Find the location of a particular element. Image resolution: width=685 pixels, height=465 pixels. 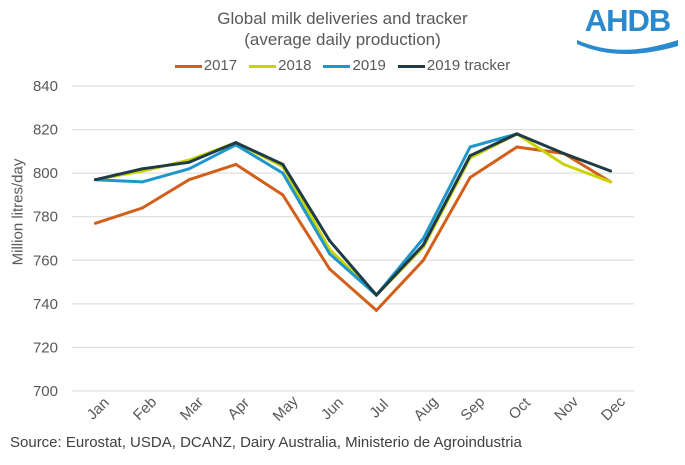

legend-label: 2017 is located at coordinates (220, 65).